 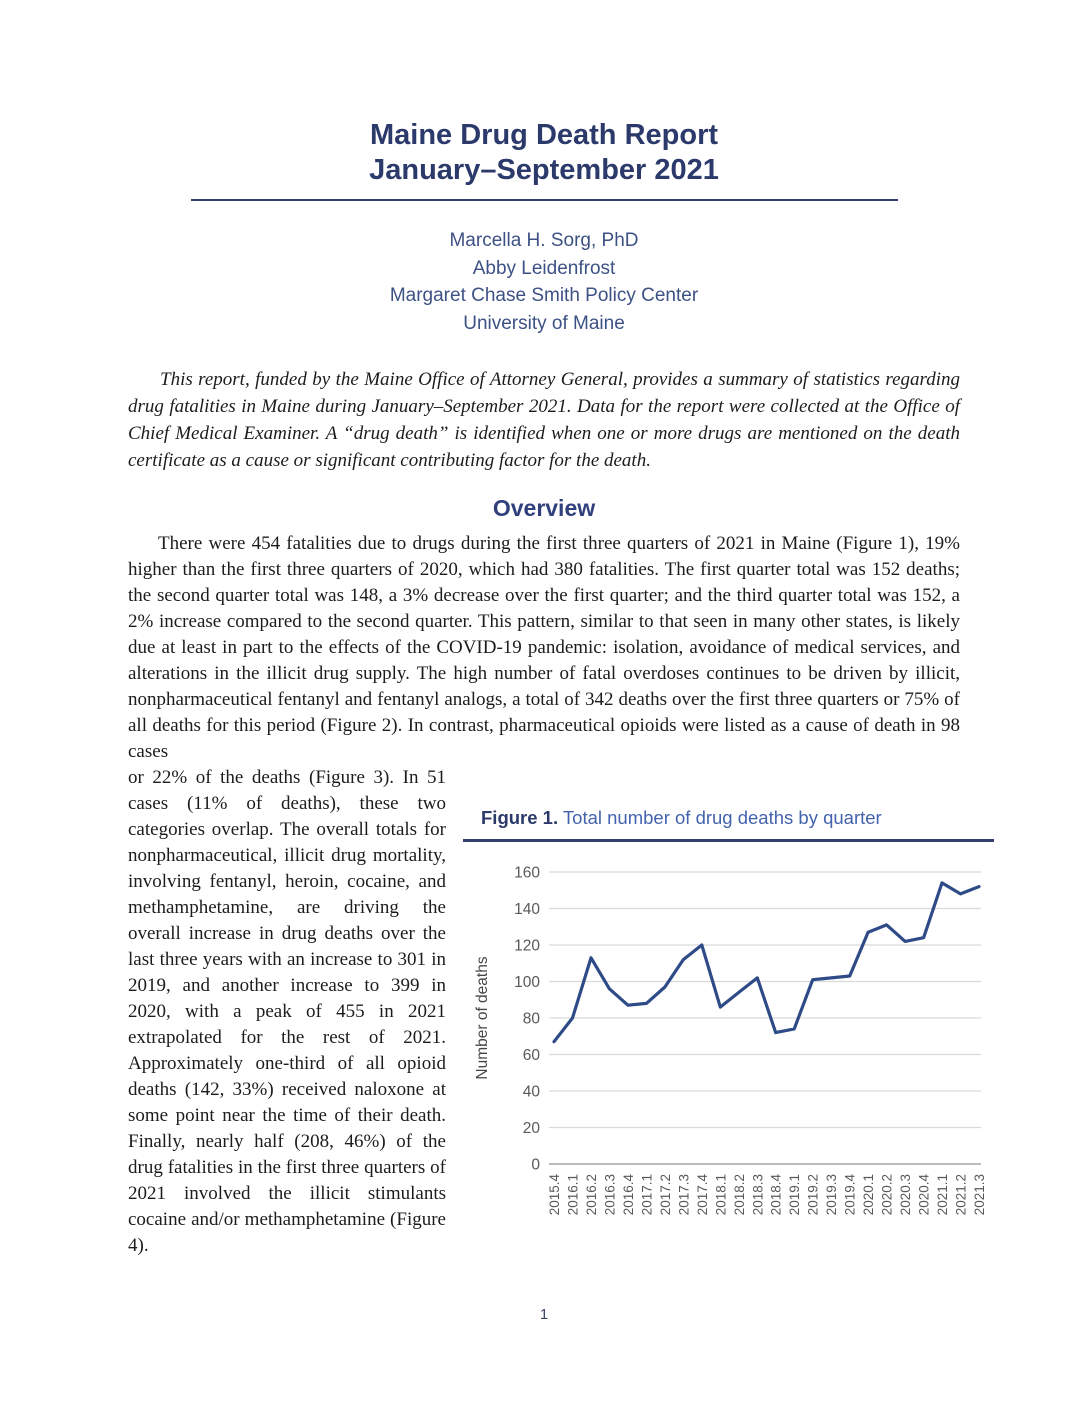 What do you see at coordinates (591, 1194) in the screenshot?
I see `x-axis-tick-label: 2016.2` at bounding box center [591, 1194].